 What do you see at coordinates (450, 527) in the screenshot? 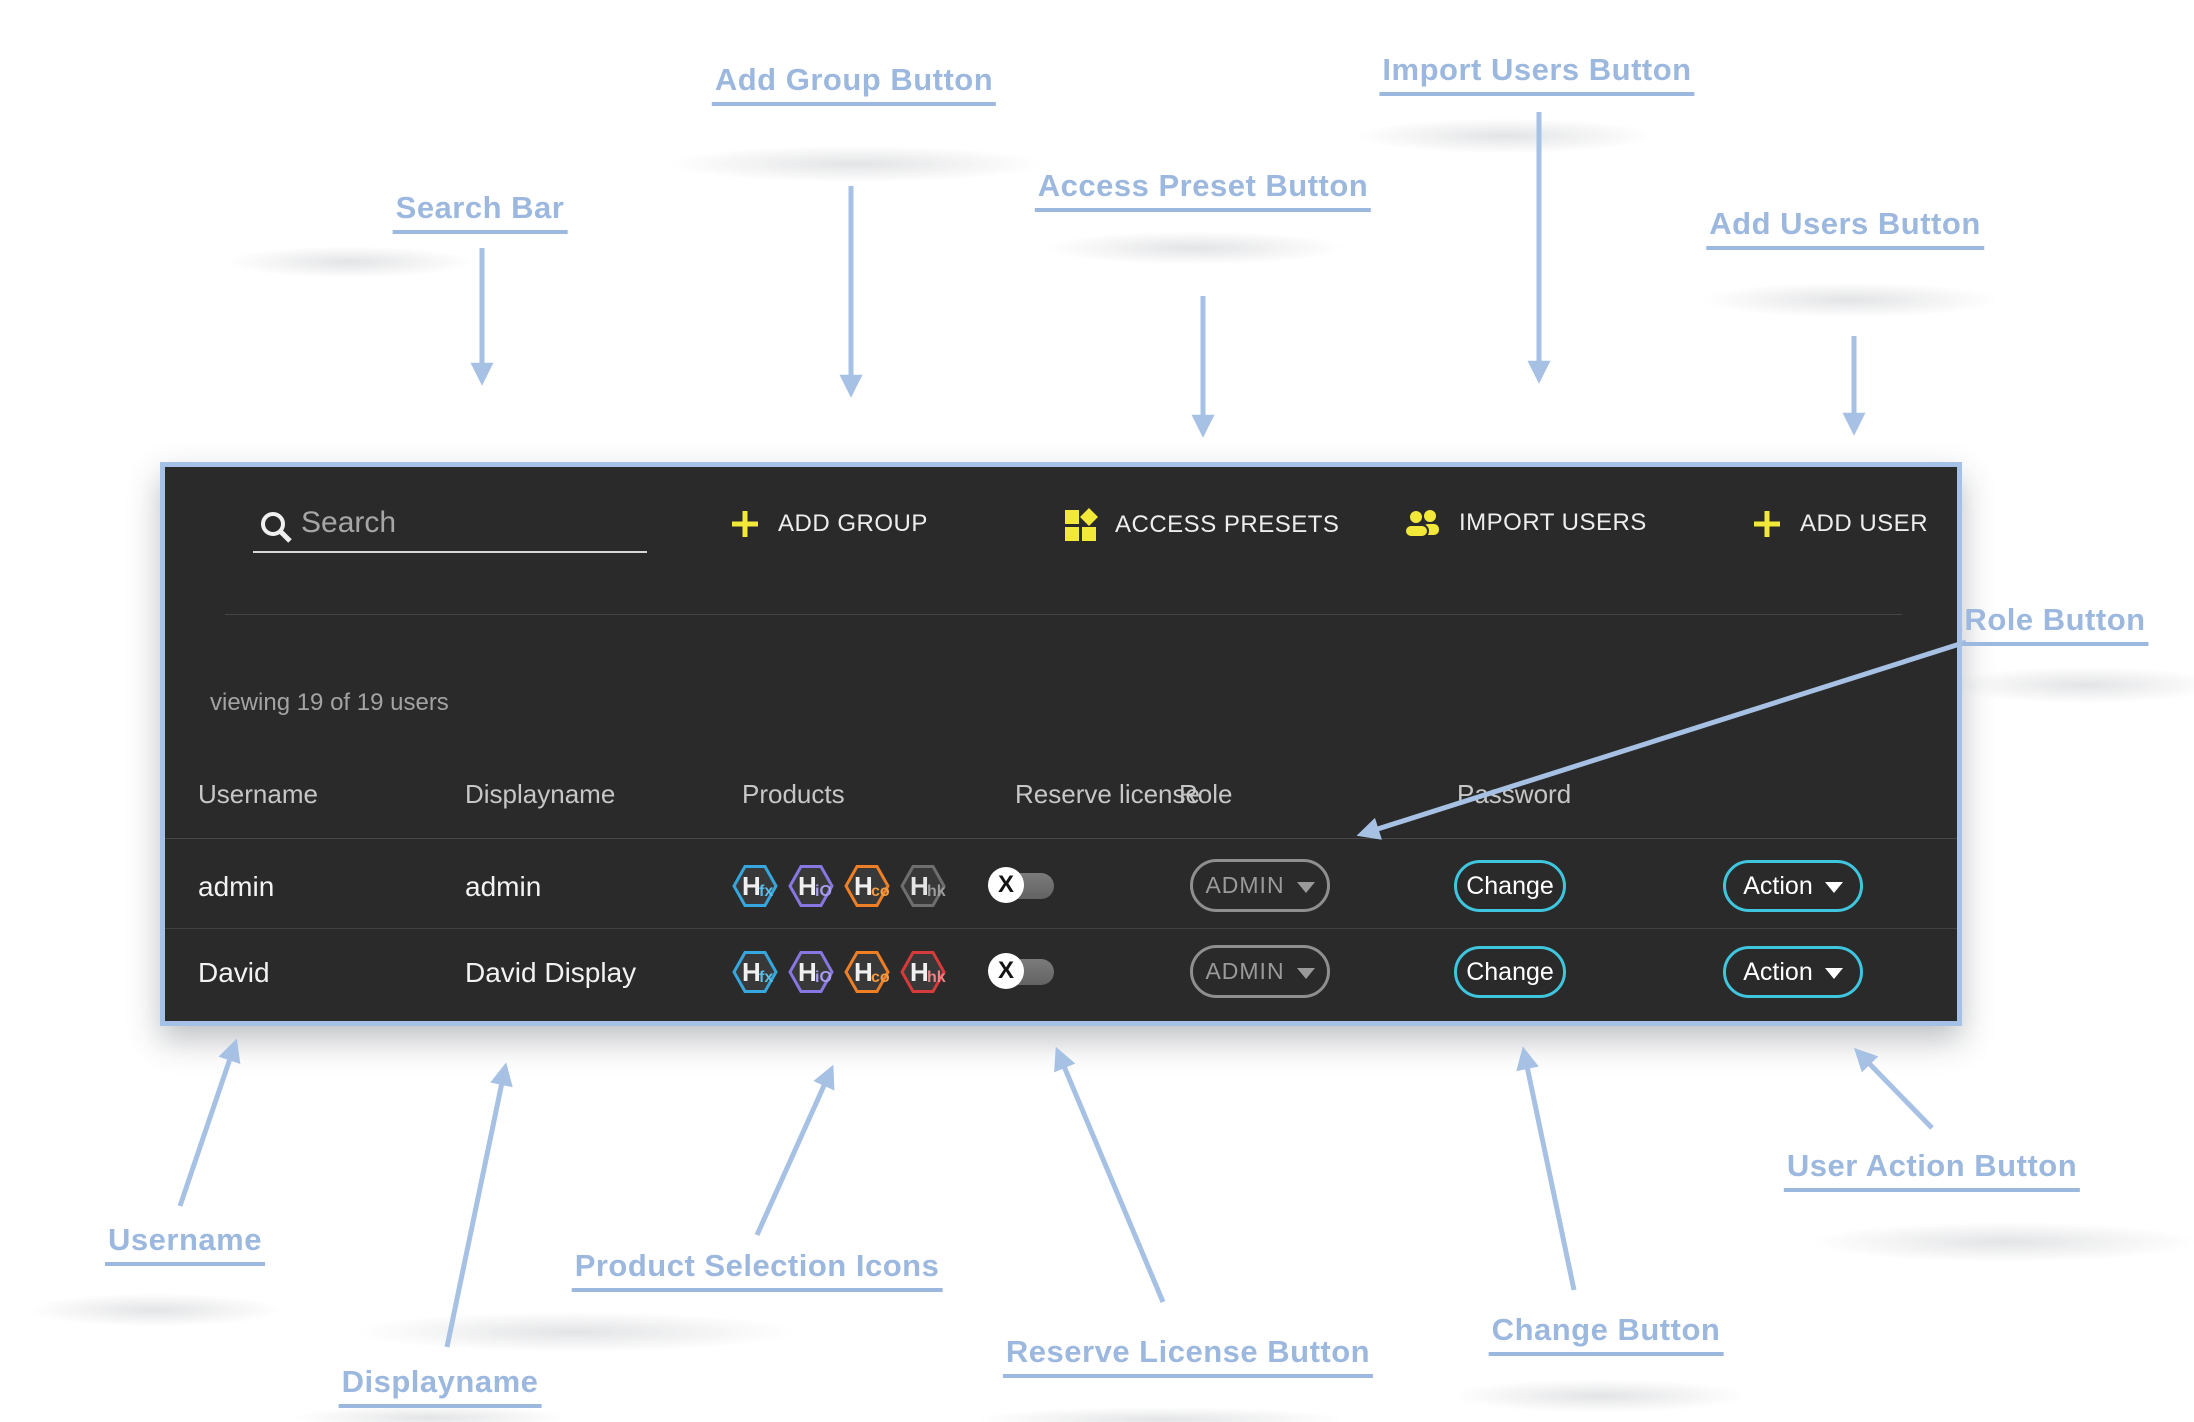
I see `search-input` at bounding box center [450, 527].